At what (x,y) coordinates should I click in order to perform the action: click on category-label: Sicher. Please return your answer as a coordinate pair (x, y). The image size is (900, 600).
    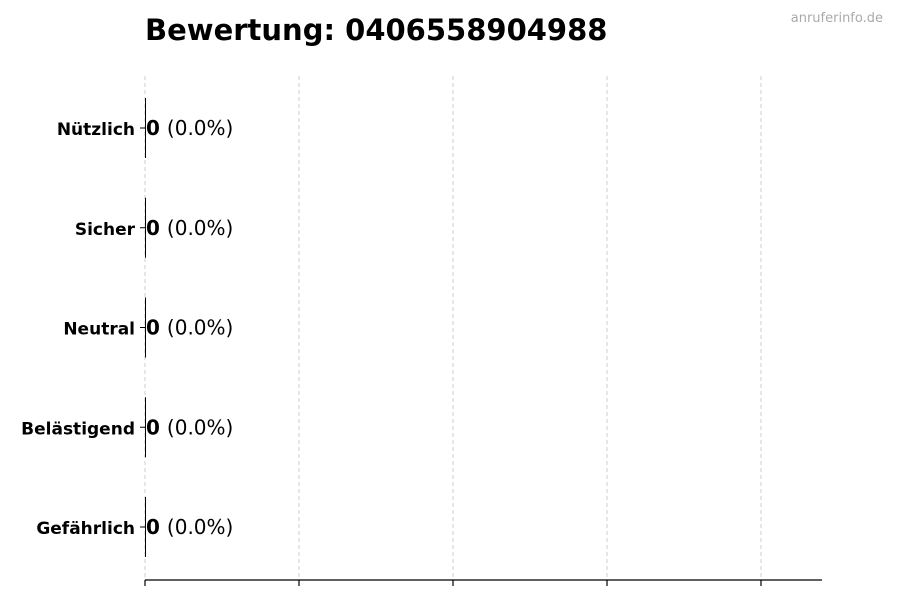
    Looking at the image, I should click on (105, 230).